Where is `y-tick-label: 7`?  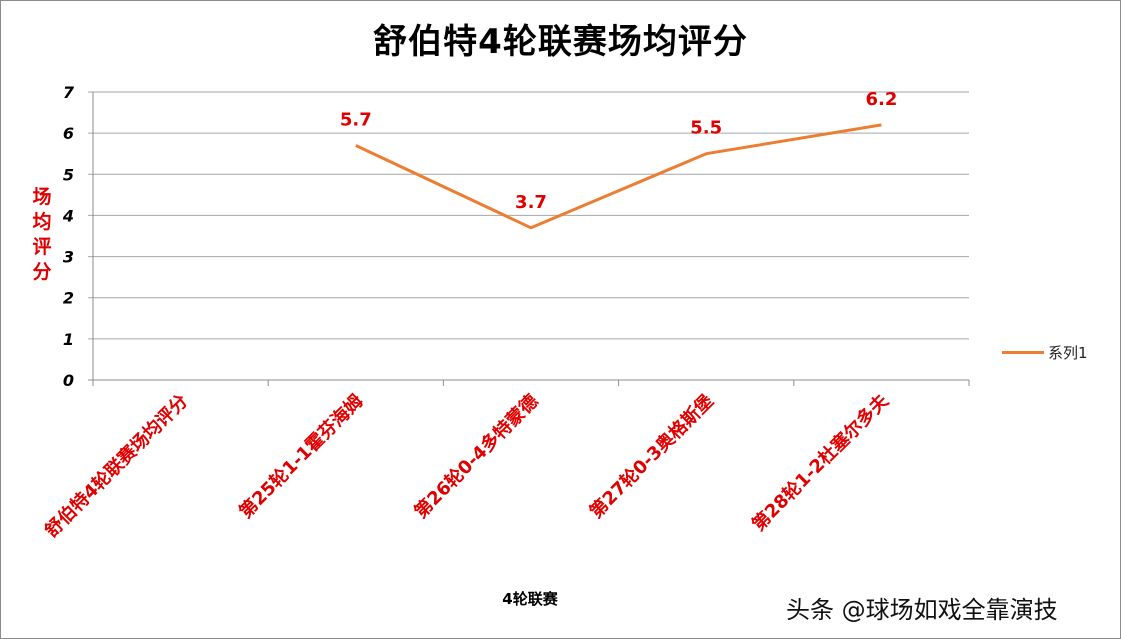 y-tick-label: 7 is located at coordinates (69, 92).